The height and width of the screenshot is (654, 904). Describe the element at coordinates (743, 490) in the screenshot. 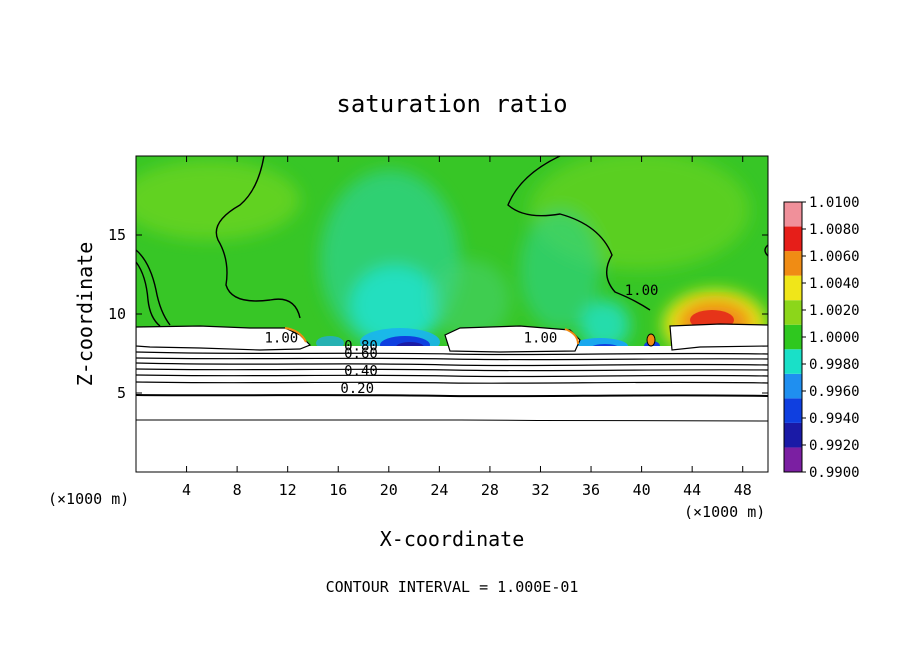

I see `x-tick-label: 48` at that location.